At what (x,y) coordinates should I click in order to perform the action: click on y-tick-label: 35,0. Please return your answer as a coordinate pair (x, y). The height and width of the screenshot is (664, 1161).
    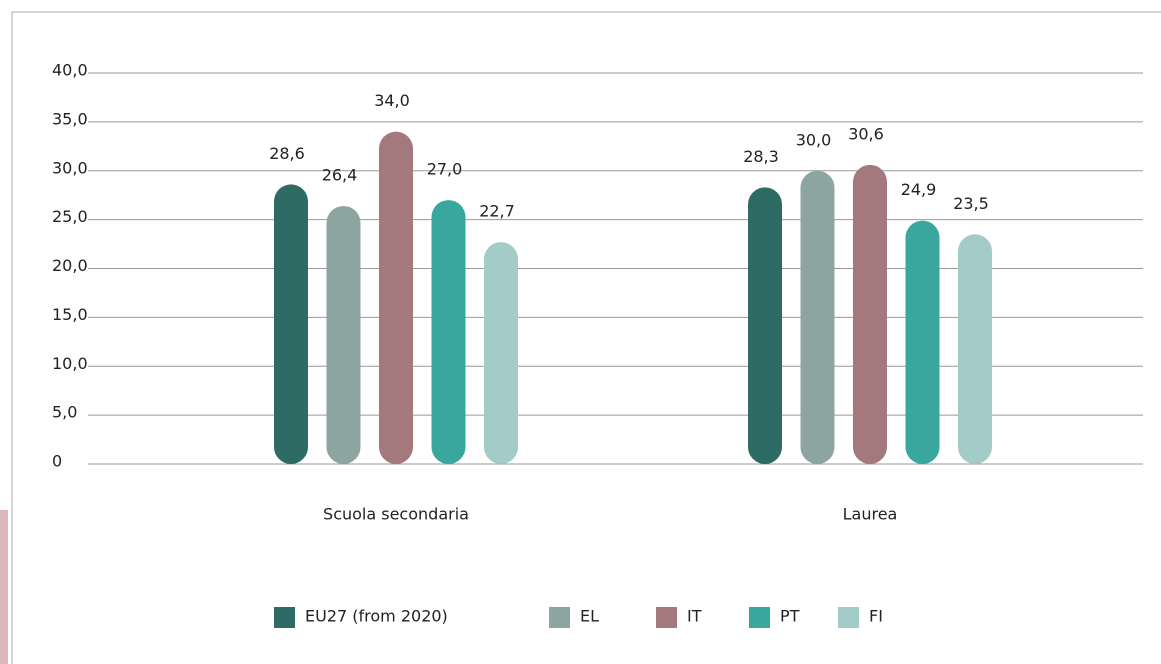
    Looking at the image, I should click on (70, 118).